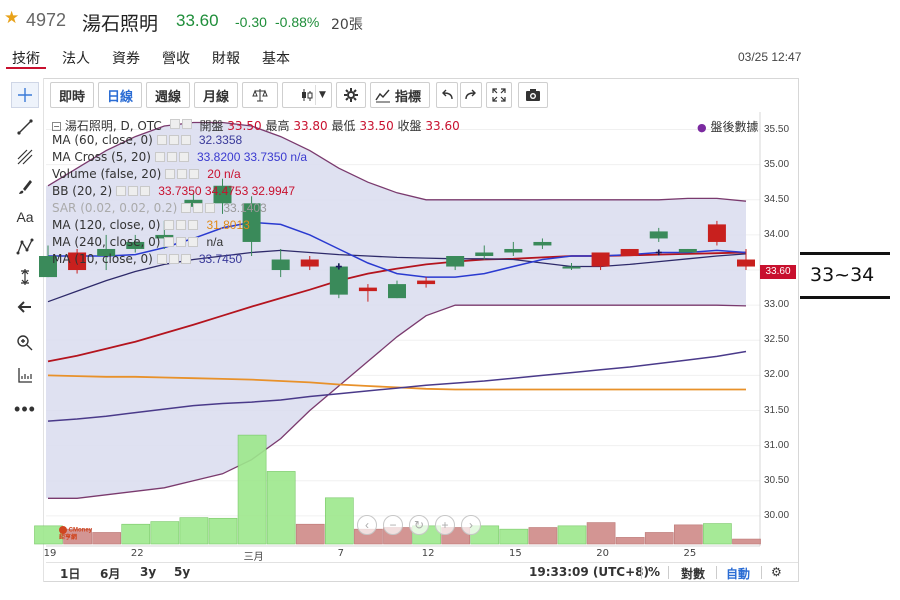  I want to click on redo-icon, so click(471, 95).